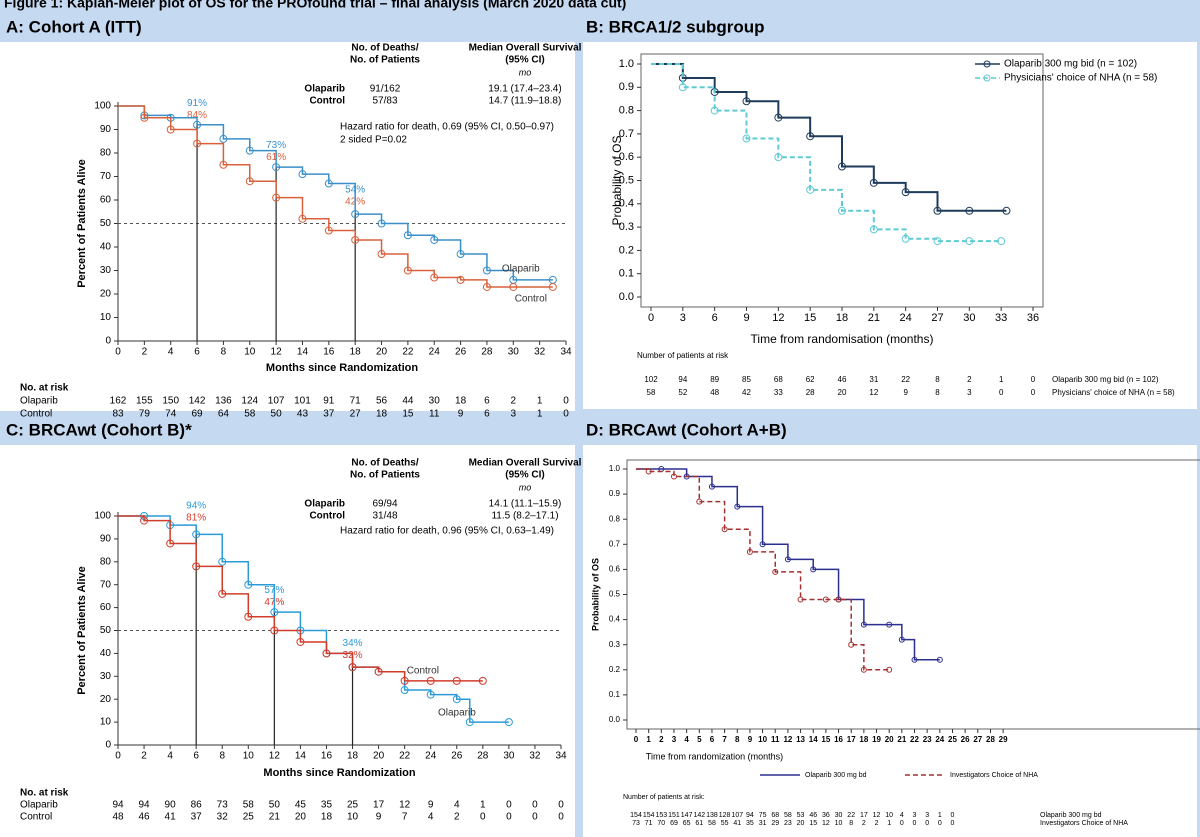  I want to click on x-tick-label: 32, so click(540, 352).